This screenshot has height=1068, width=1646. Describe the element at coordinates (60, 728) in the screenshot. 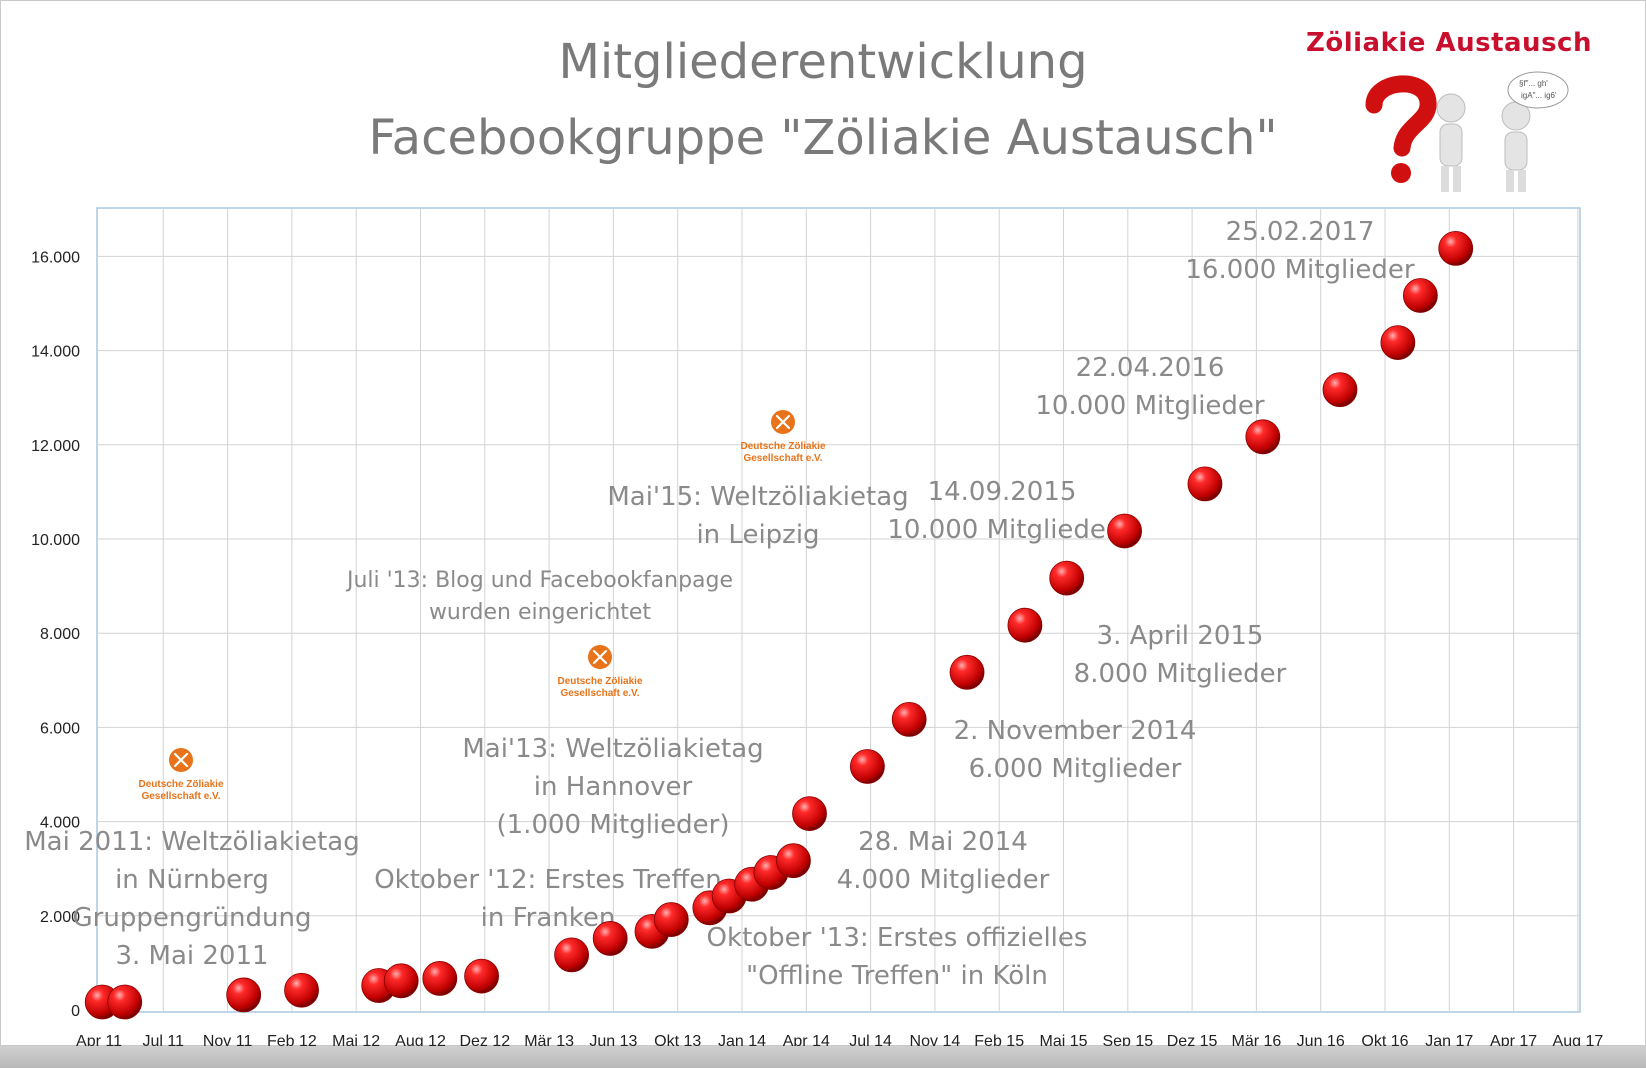

I see `y-tick-label: 6.000` at that location.